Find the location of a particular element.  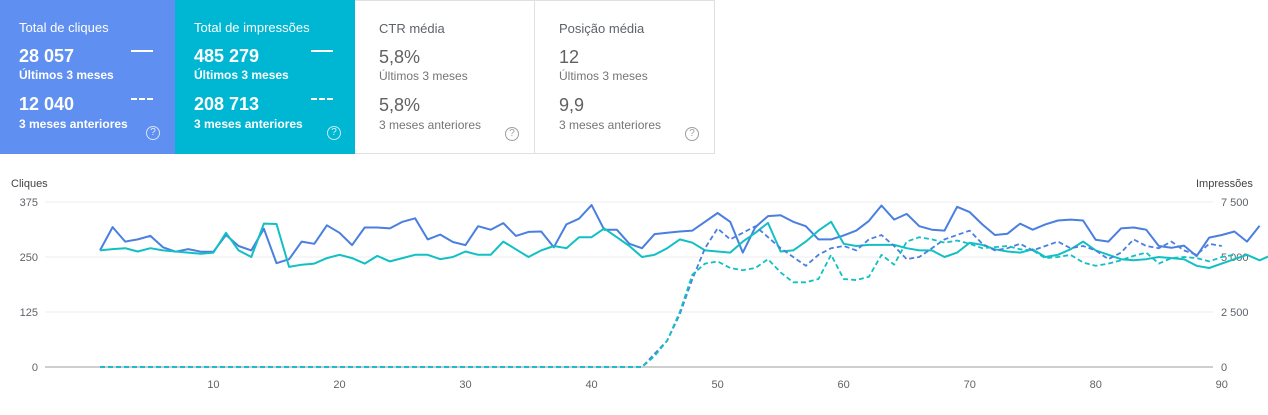

card-title: Posição média is located at coordinates (602, 28).